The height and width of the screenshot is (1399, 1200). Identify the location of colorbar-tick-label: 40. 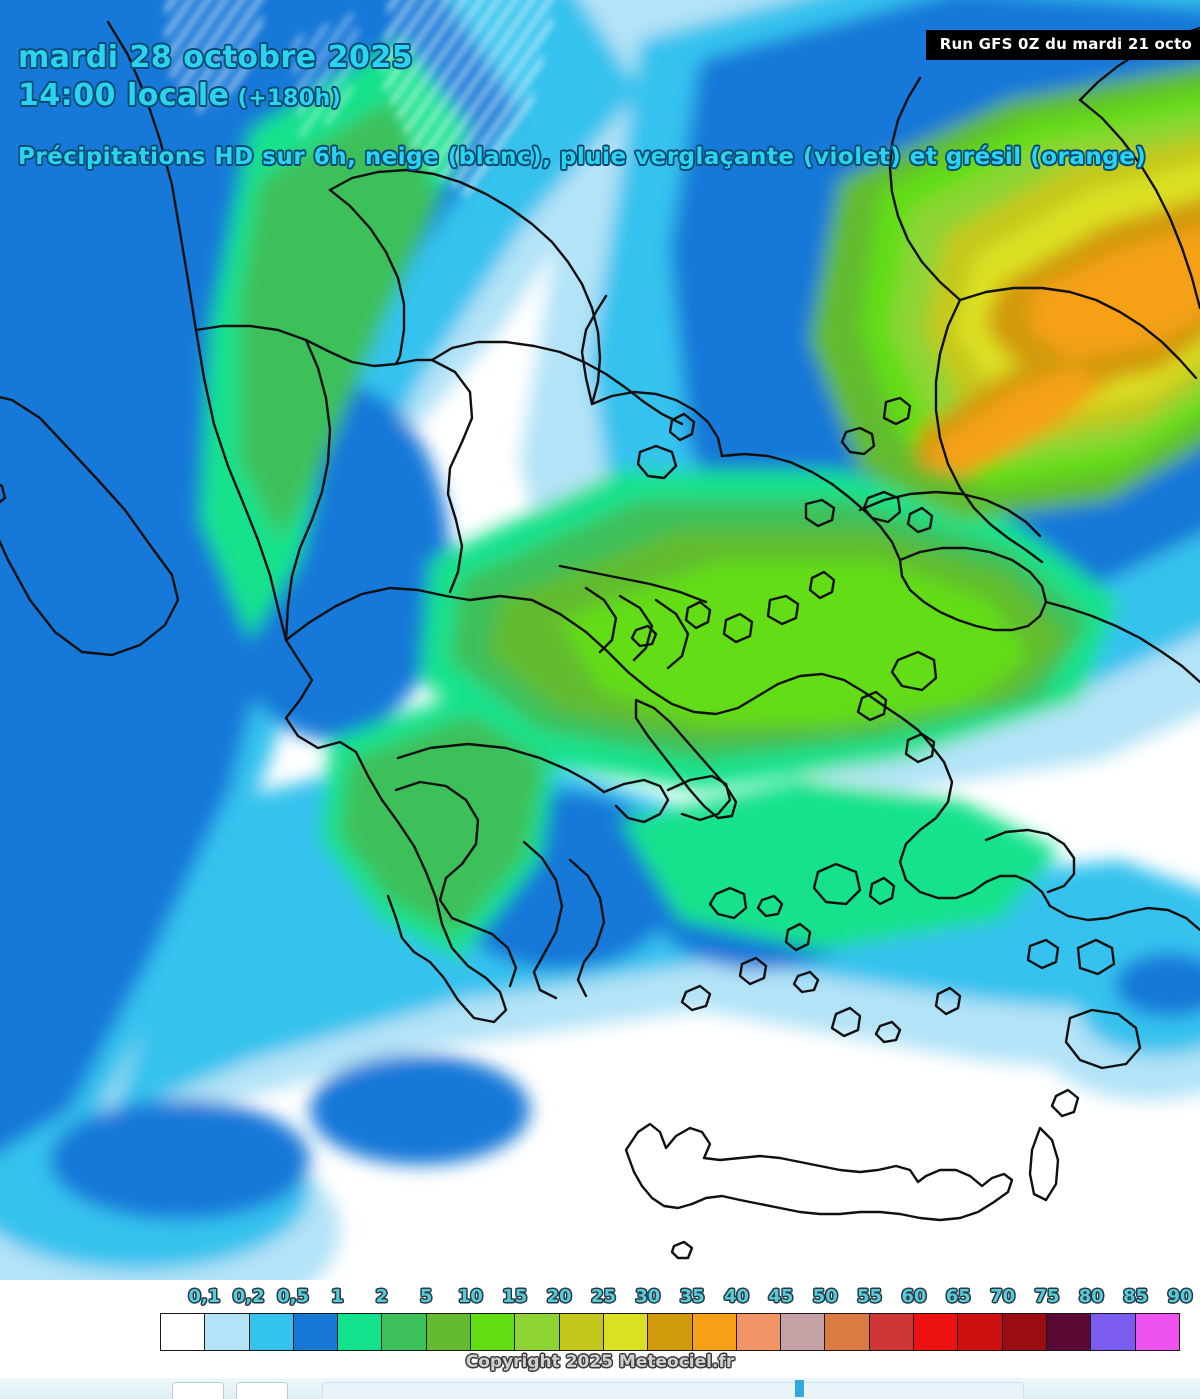
(736, 1296).